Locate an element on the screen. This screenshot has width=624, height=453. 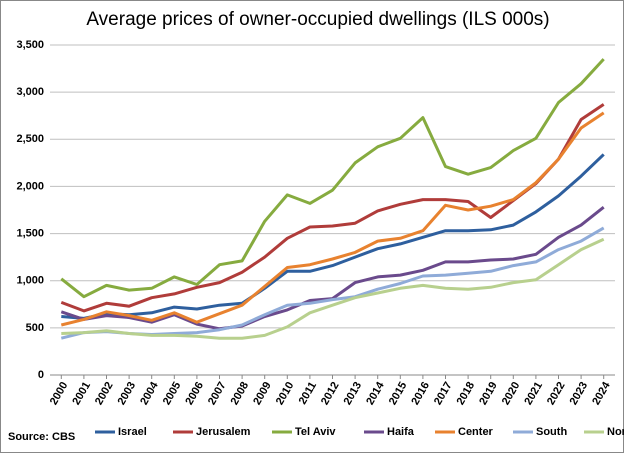
legend-label: Tel Aviv is located at coordinates (315, 432).